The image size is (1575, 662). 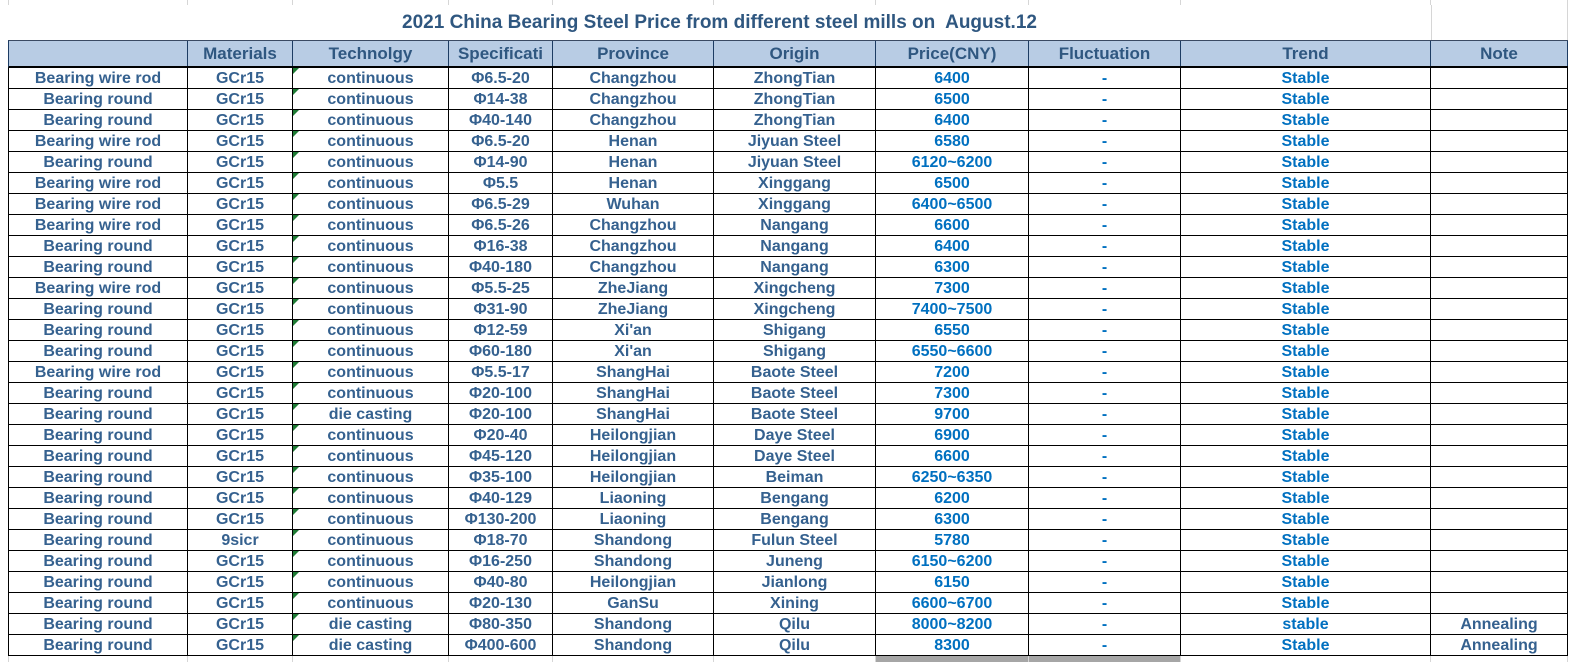 I want to click on cell-origin: Xingcheng, so click(x=795, y=309).